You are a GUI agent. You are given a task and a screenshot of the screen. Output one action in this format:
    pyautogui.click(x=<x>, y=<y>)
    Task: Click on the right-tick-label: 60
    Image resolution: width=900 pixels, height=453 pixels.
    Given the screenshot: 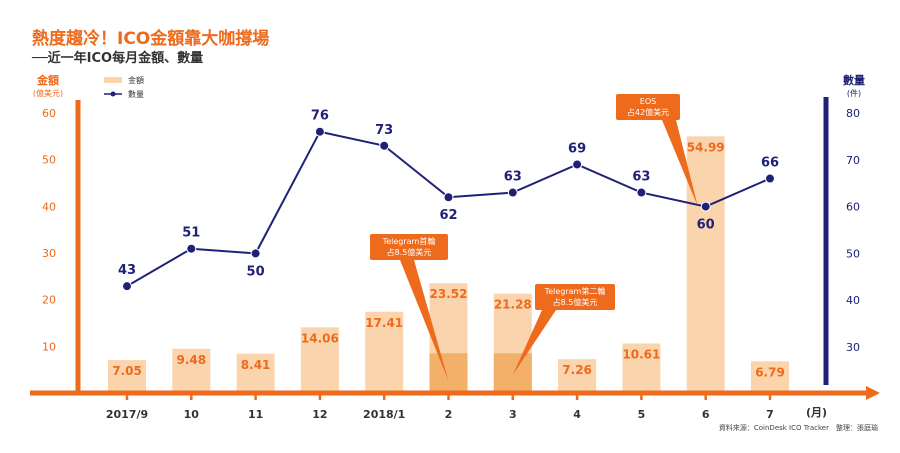 What is the action you would take?
    pyautogui.click(x=853, y=207)
    